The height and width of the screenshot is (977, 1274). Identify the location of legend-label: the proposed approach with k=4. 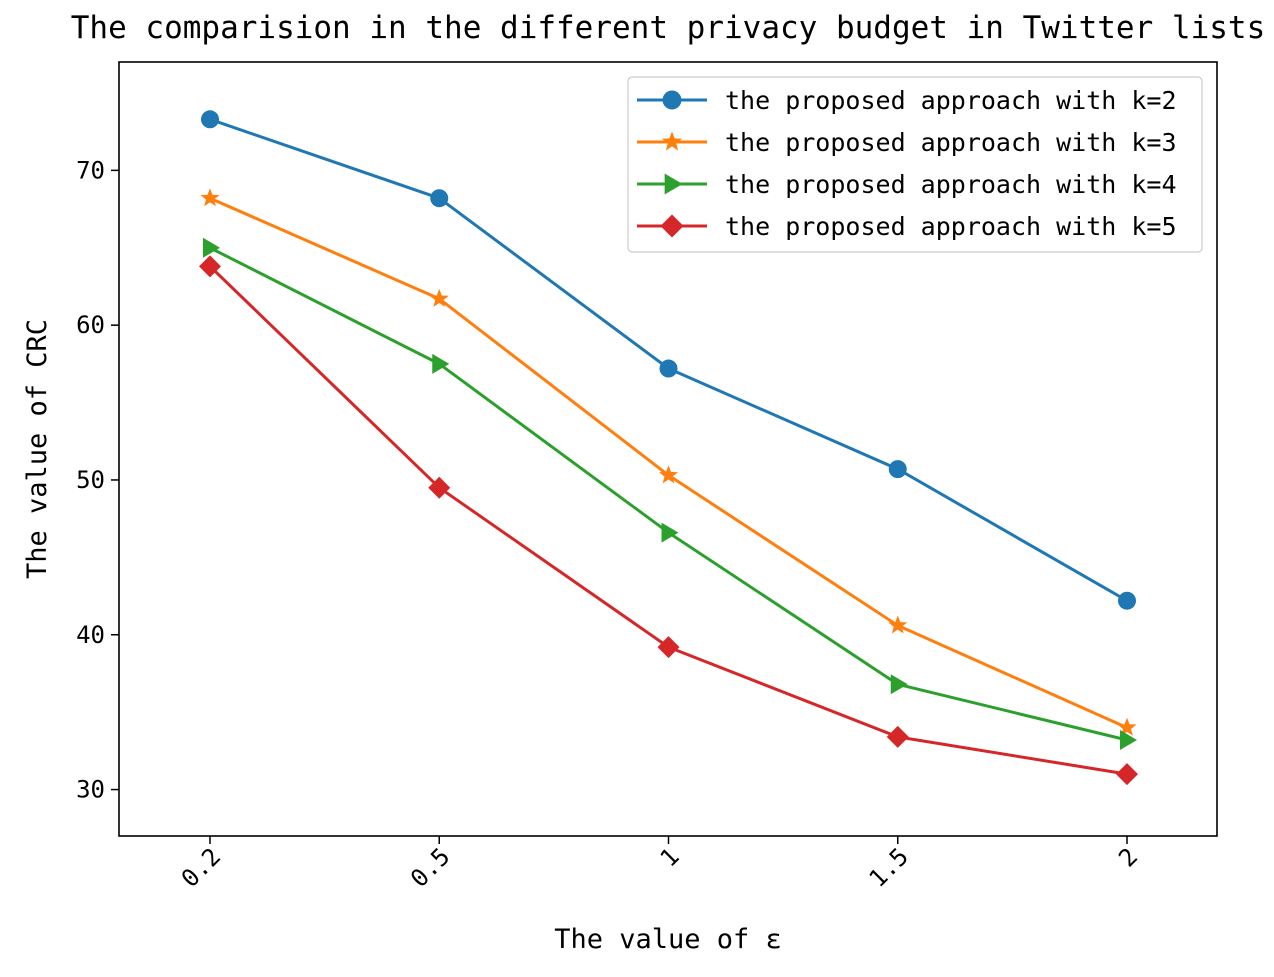
(951, 184).